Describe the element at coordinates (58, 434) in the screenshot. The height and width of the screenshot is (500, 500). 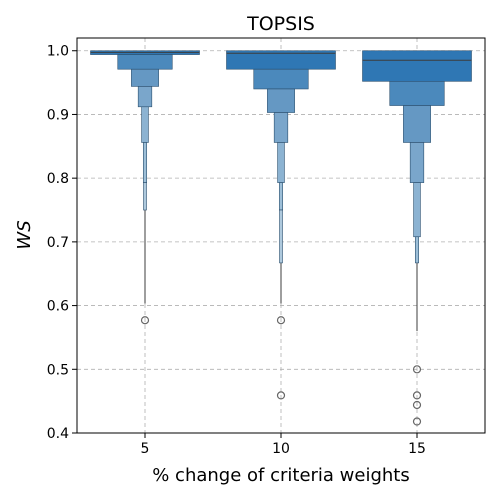
I see `y-tick-label: 0.4` at that location.